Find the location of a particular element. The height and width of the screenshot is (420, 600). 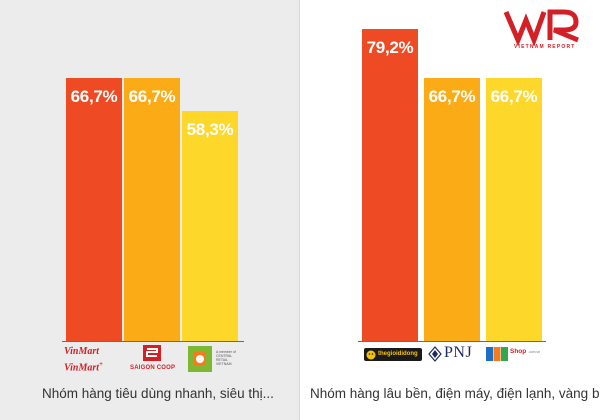

fpt-shop-domain: .com.vn is located at coordinates (534, 352).